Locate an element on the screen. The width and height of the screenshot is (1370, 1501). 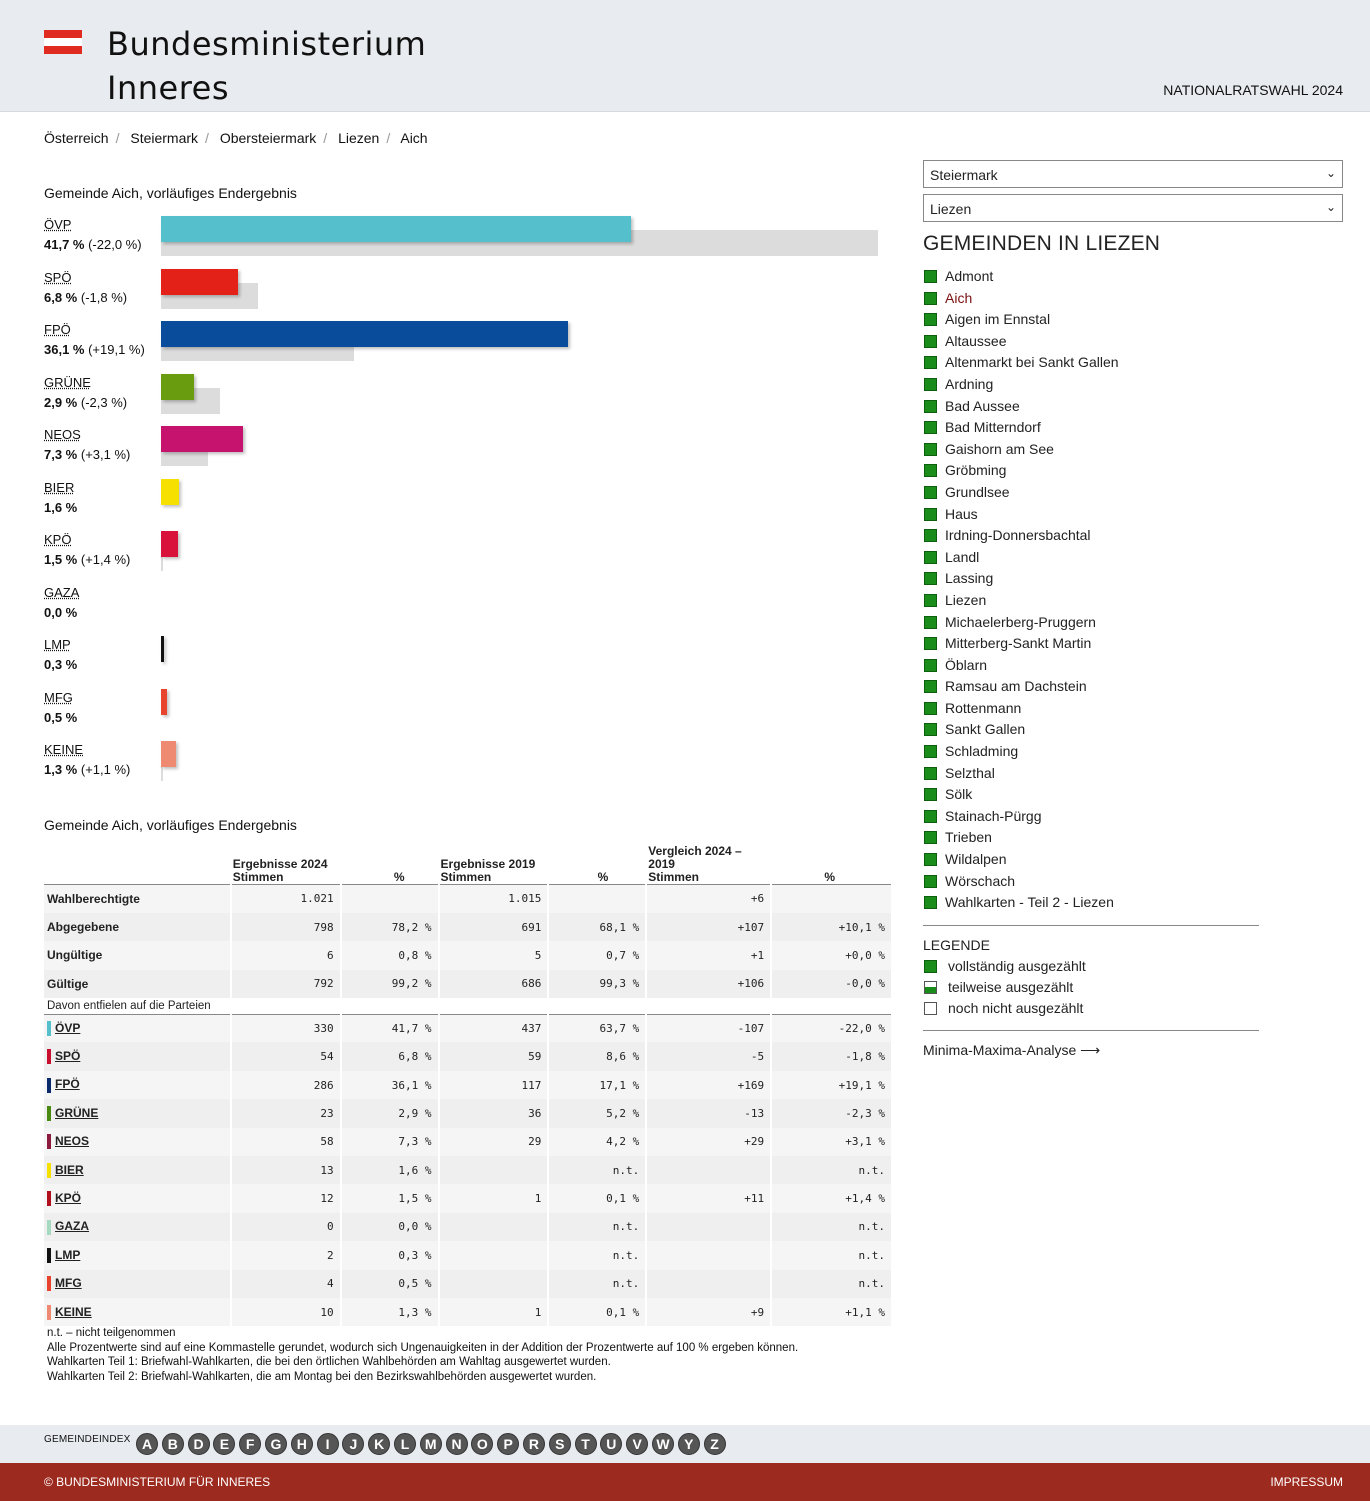
index-letter-f: F is located at coordinates (250, 1444).